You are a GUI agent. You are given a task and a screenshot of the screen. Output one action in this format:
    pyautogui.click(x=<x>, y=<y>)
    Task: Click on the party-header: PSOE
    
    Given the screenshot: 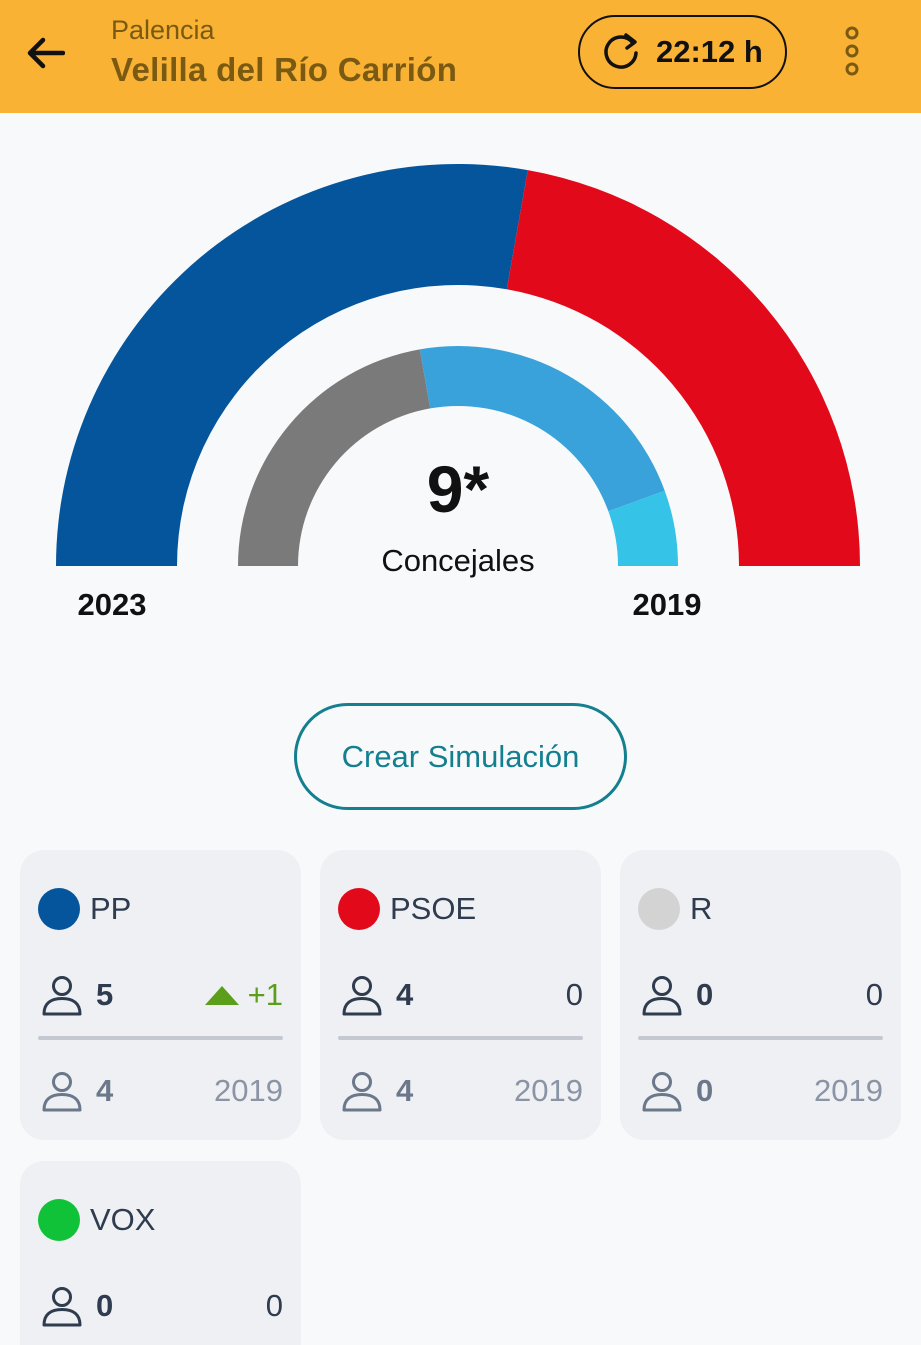 What is the action you would take?
    pyautogui.click(x=407, y=909)
    